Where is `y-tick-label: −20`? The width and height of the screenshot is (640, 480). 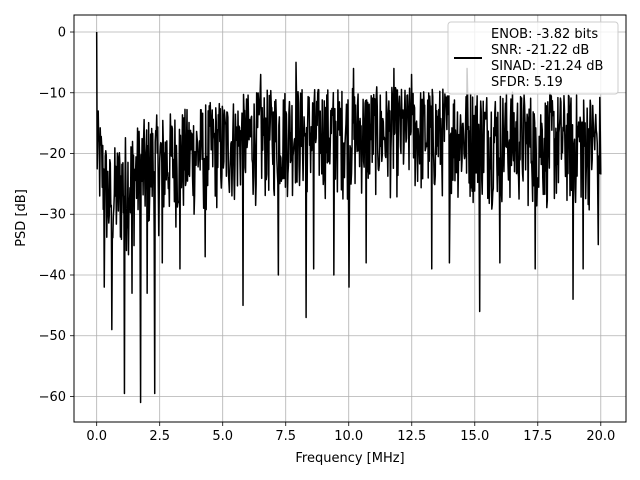 y-tick-label: −20 is located at coordinates (52, 154).